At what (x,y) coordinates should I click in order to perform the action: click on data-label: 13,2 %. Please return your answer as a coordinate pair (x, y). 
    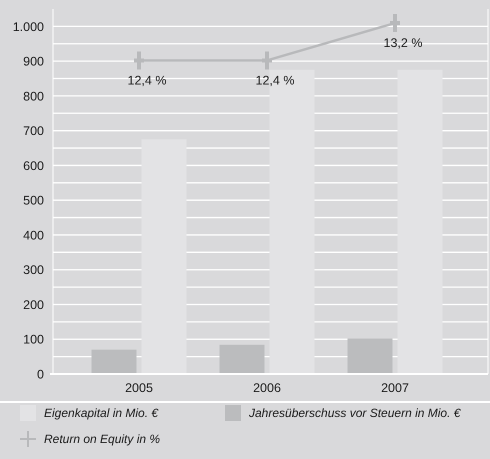
    Looking at the image, I should click on (403, 43).